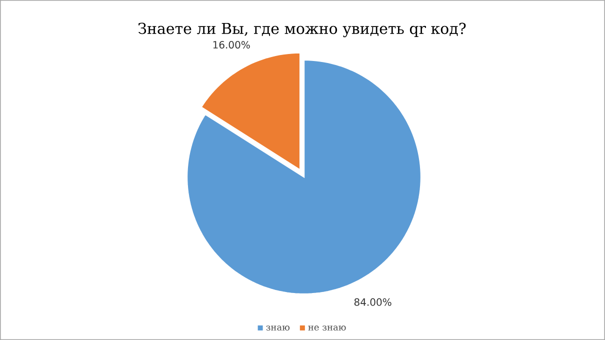  What do you see at coordinates (278, 328) in the screenshot?
I see `legend-label: знаю` at bounding box center [278, 328].